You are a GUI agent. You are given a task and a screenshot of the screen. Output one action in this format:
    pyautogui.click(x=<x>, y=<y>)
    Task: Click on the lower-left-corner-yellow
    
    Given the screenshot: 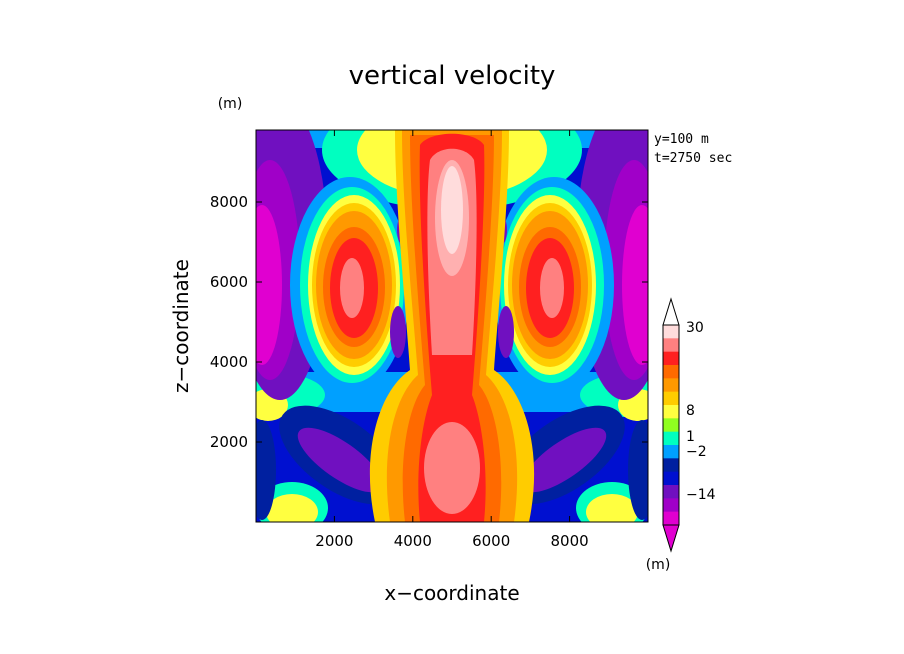 What is the action you would take?
    pyautogui.click(x=292, y=508)
    